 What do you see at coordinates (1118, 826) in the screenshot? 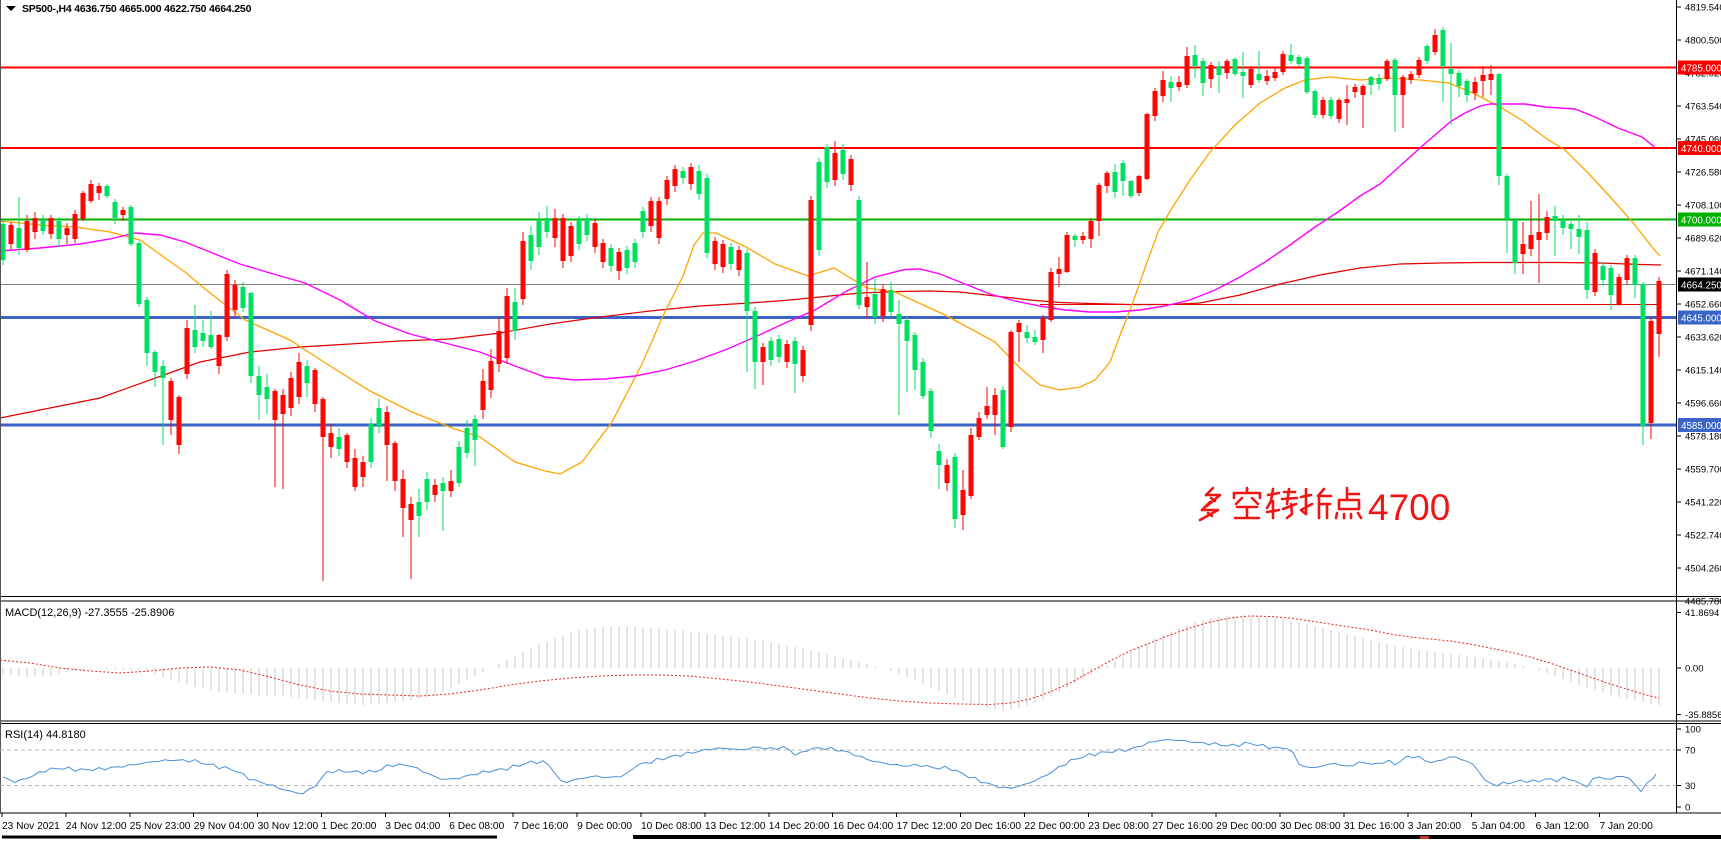
I see `svg-text: 23 Dec 08:00` at bounding box center [1118, 826].